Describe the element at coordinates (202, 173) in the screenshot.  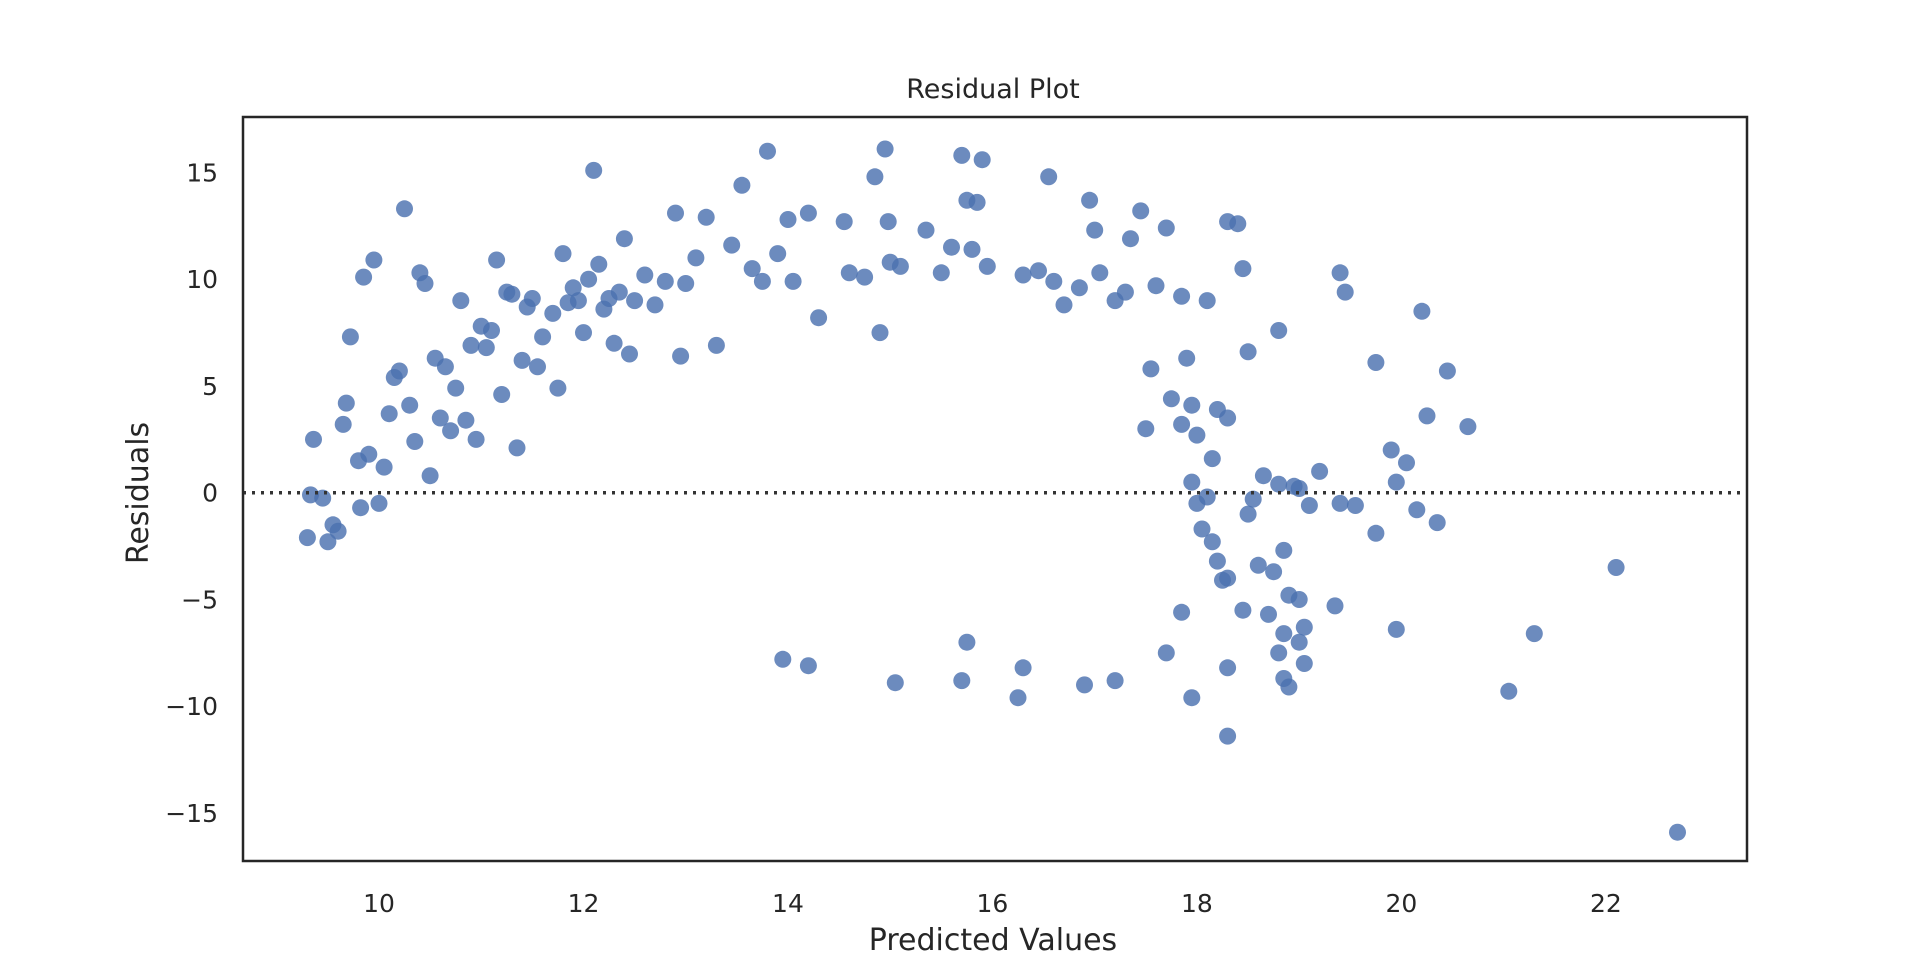
I see `y-tick-label: 15` at that location.